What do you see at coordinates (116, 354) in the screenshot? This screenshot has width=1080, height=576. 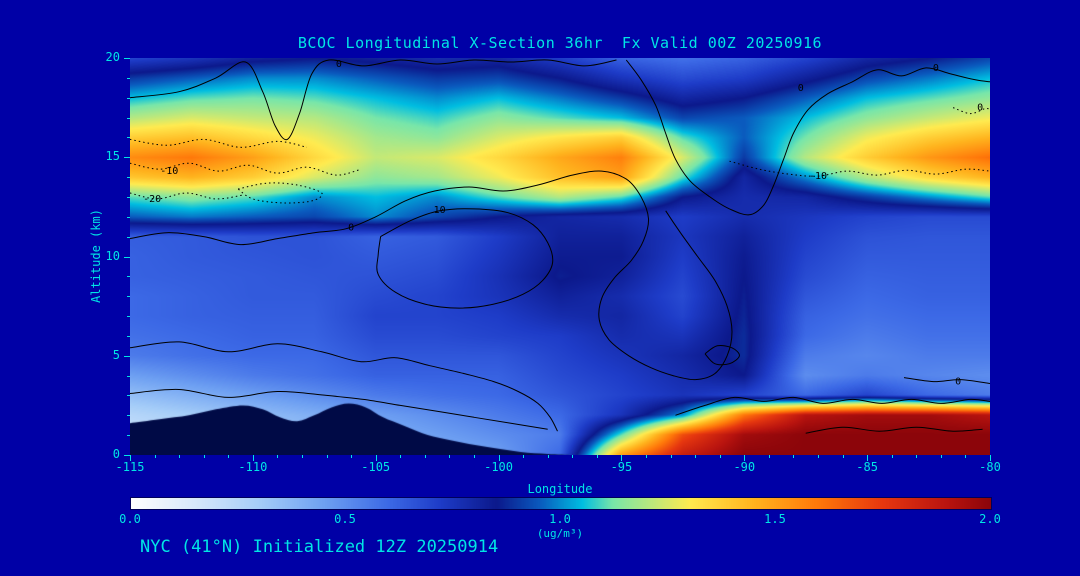 I see `y-tick-label: 5` at bounding box center [116, 354].